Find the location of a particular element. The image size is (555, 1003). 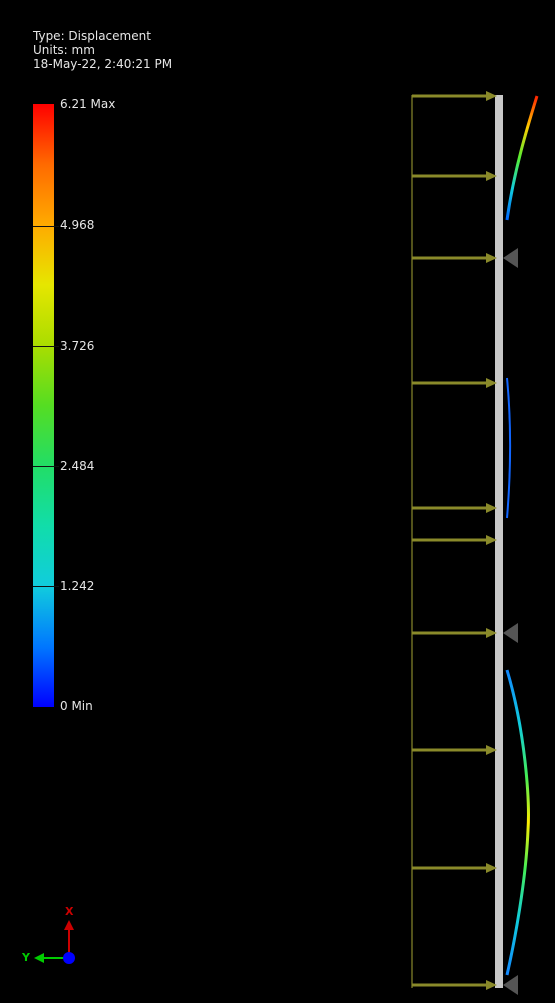

load-arrows is located at coordinates (454, 540).